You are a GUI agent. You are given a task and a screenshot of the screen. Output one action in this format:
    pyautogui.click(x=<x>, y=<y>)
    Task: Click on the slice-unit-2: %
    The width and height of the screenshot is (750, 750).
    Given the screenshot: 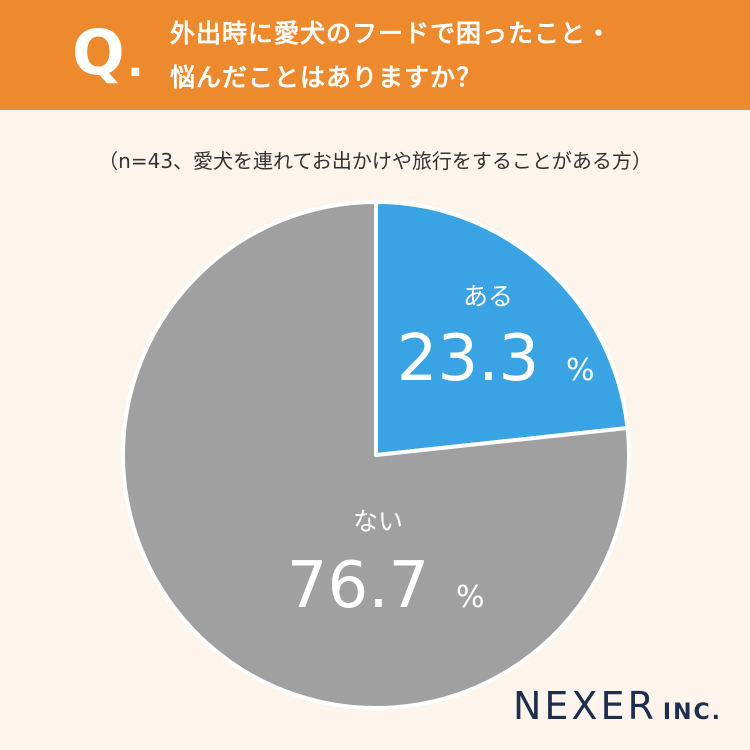 What is the action you would take?
    pyautogui.click(x=470, y=597)
    